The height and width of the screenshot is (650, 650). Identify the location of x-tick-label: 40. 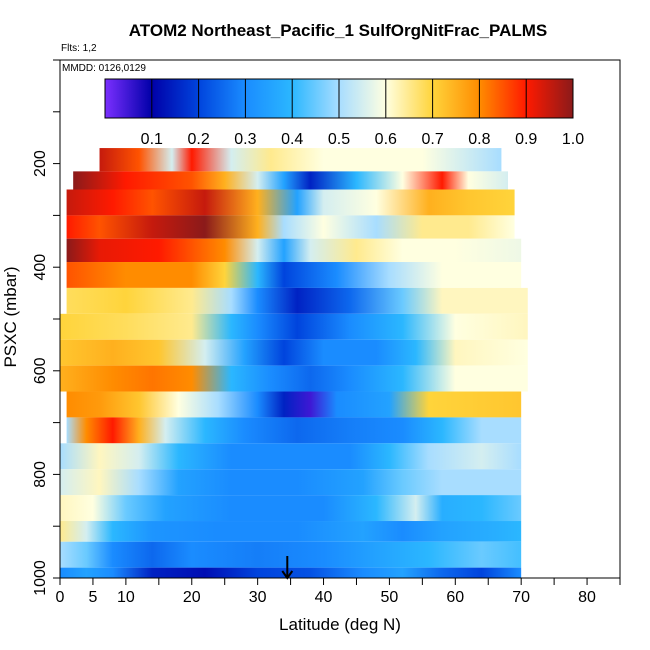
(324, 597).